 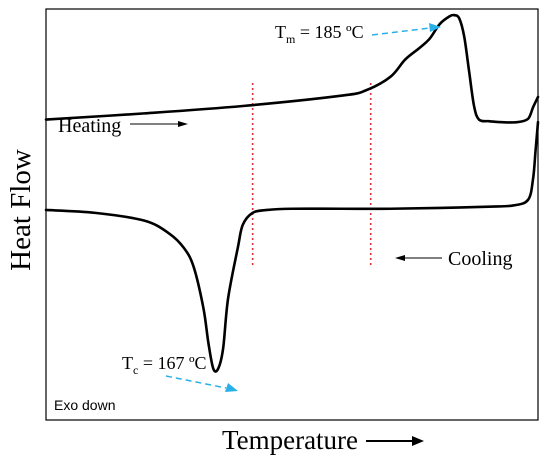 I want to click on tm-value: = 185 ºC, so click(x=329, y=32).